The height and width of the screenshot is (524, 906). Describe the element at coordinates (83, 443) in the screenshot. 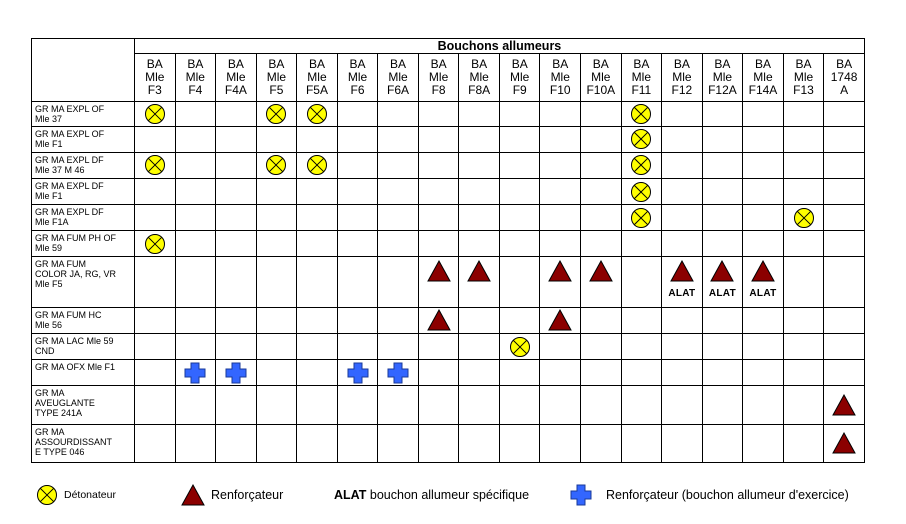

I see `row-header: GR MA ASSOURDISSANT E TYPE 046` at that location.